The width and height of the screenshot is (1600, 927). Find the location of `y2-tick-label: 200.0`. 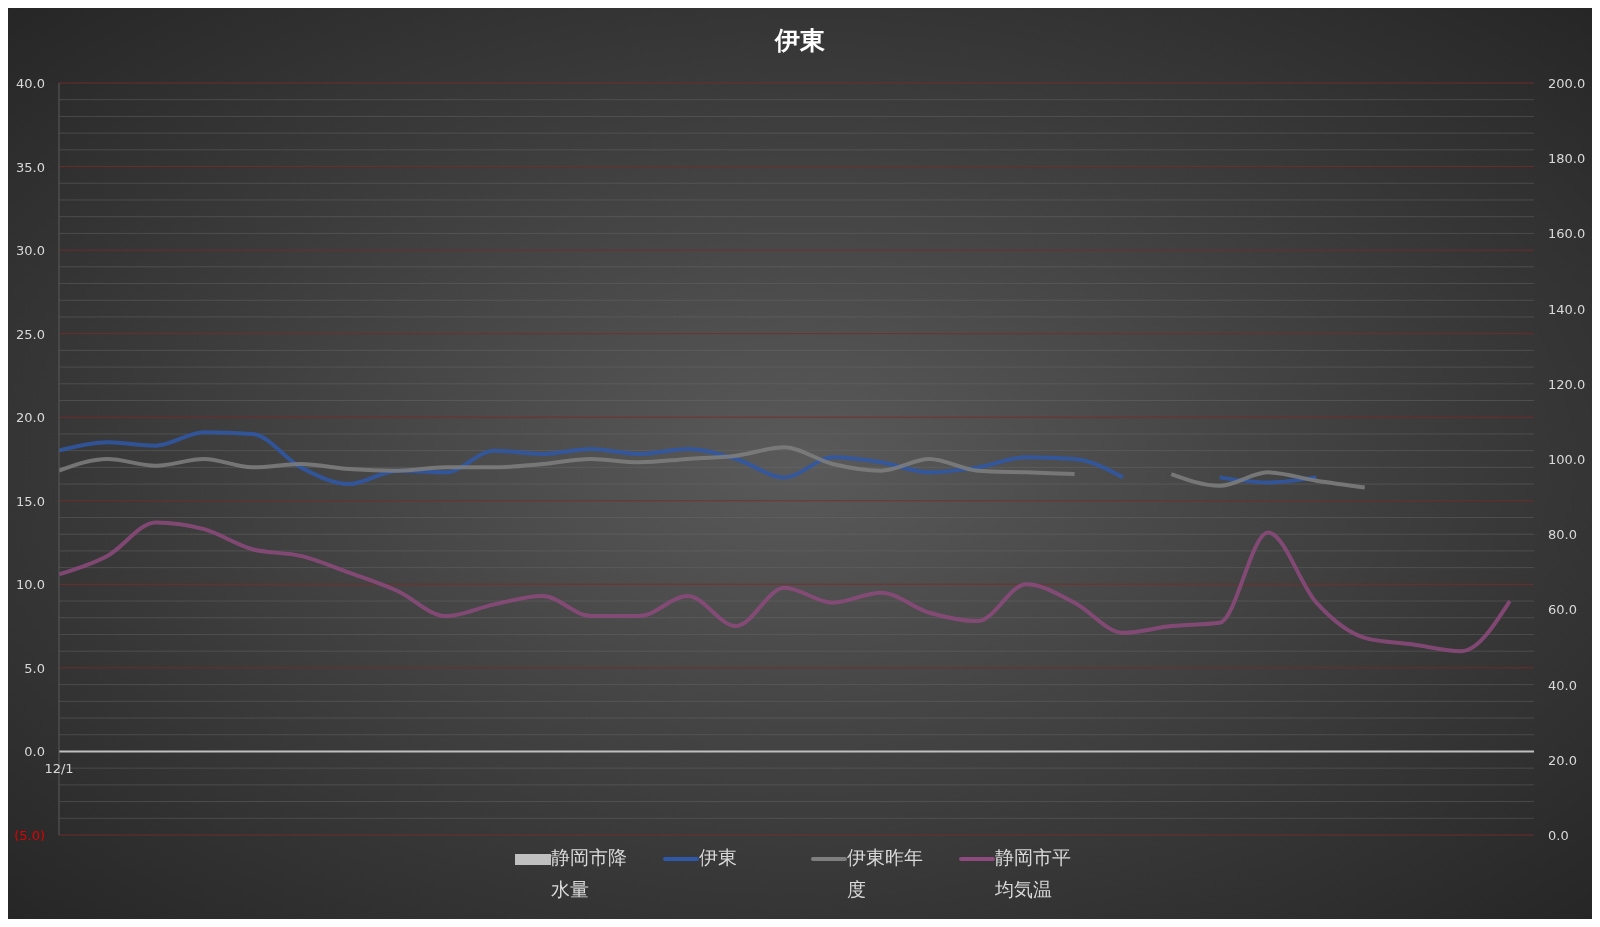

y2-tick-label: 200.0 is located at coordinates (1567, 83).